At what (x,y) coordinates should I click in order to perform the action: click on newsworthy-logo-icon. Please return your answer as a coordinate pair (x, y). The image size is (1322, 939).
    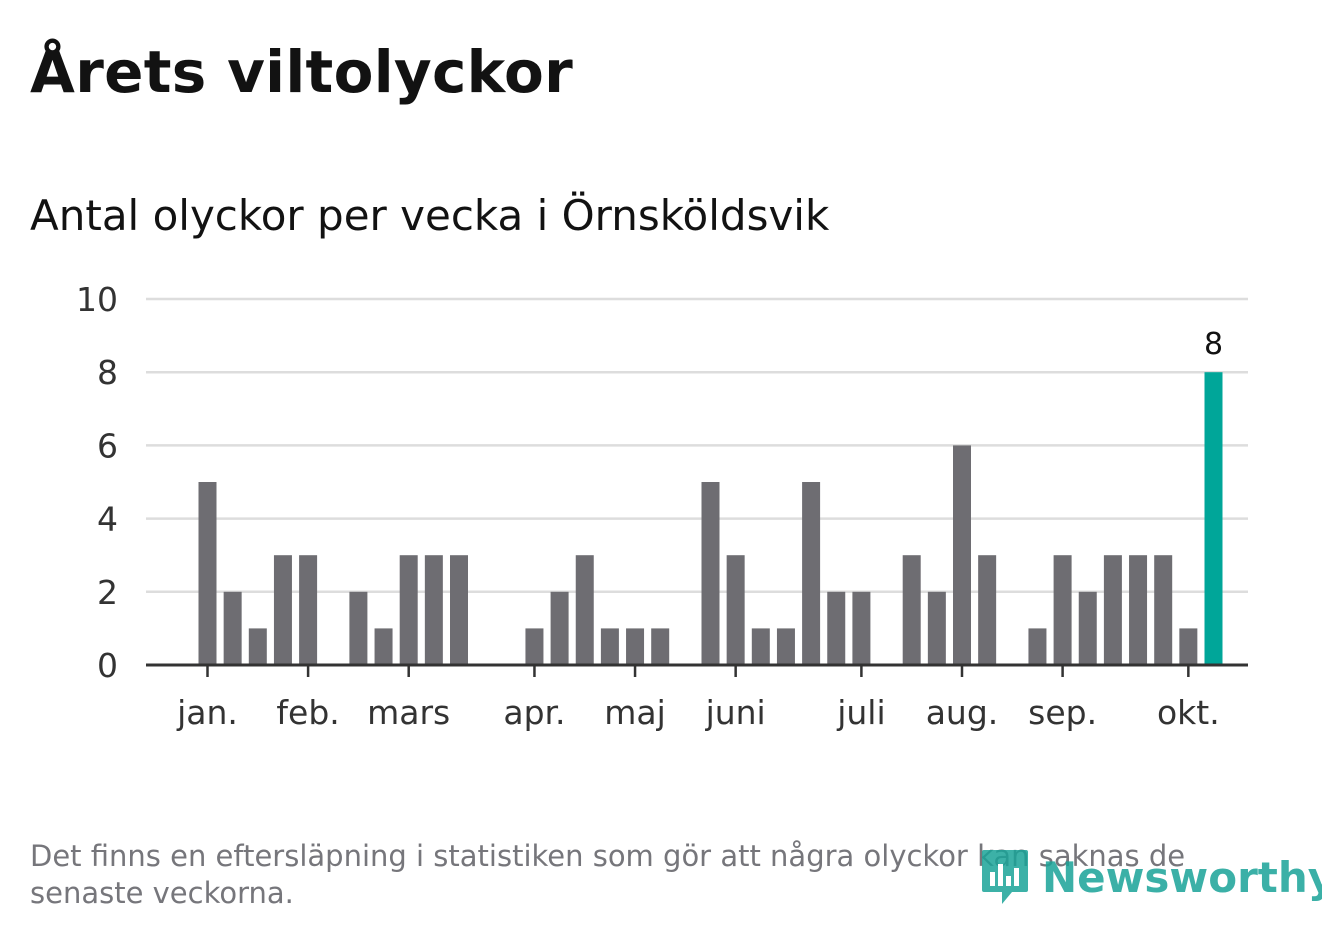
    Looking at the image, I should click on (1005, 877).